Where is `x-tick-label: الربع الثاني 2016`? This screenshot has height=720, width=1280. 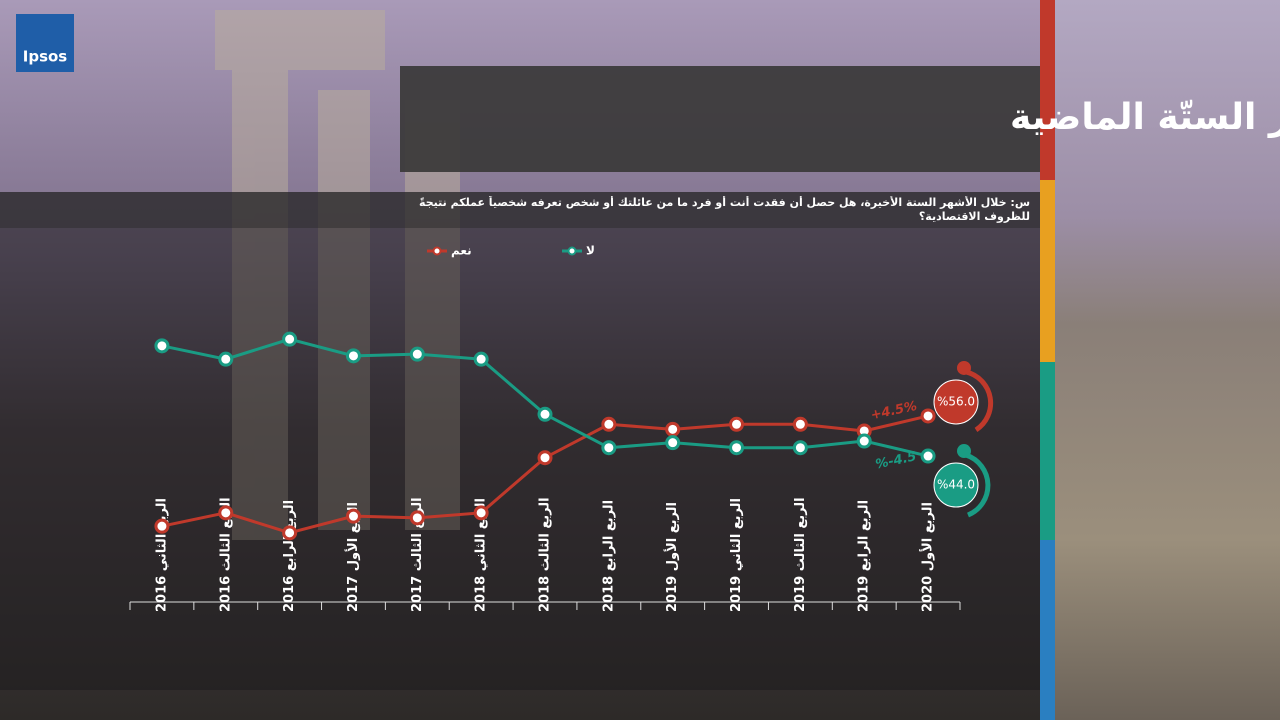
x-tick-label: الربع الثاني 2016 is located at coordinates (161, 555).